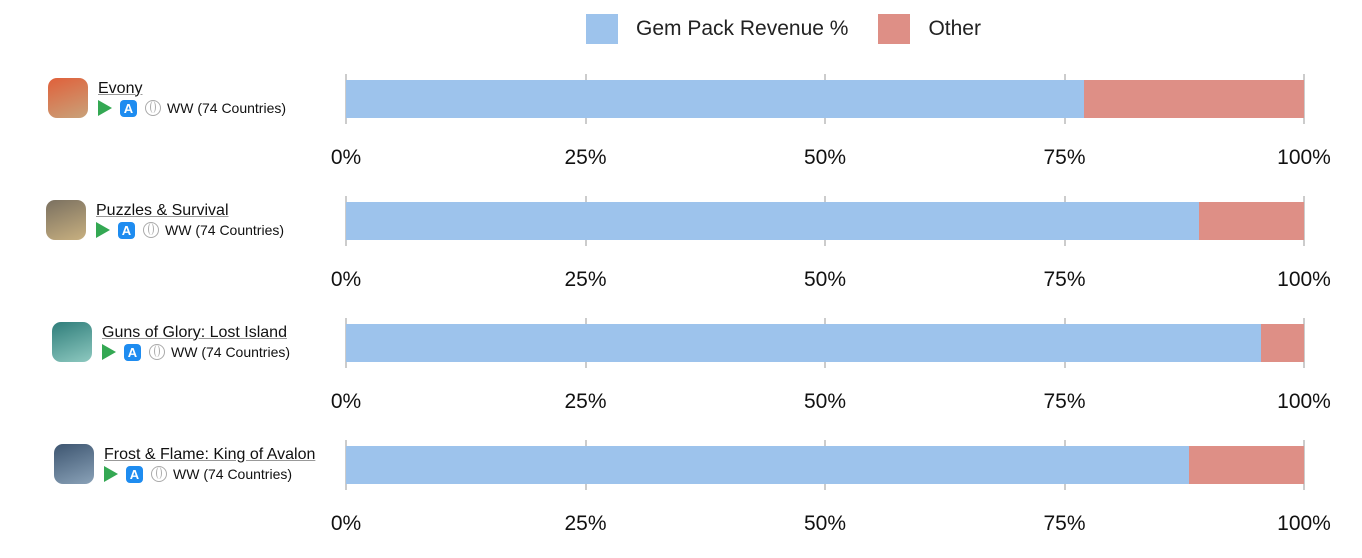  I want to click on legend-item-gem-pack: Gem Pack Revenue %, so click(717, 29).